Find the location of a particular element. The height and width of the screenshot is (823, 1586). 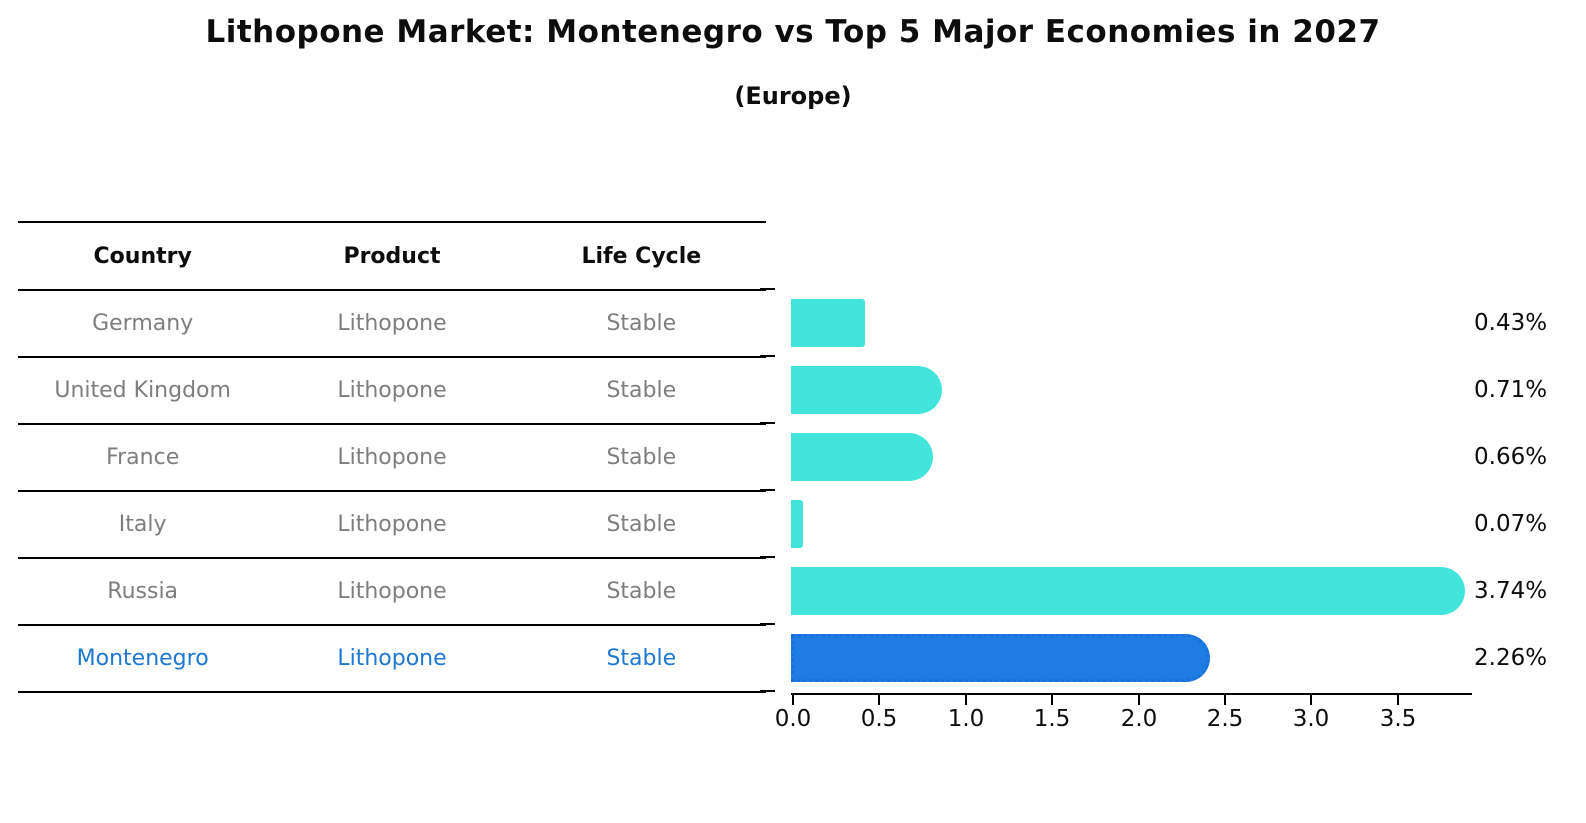

cell-country: Germany is located at coordinates (143, 323).